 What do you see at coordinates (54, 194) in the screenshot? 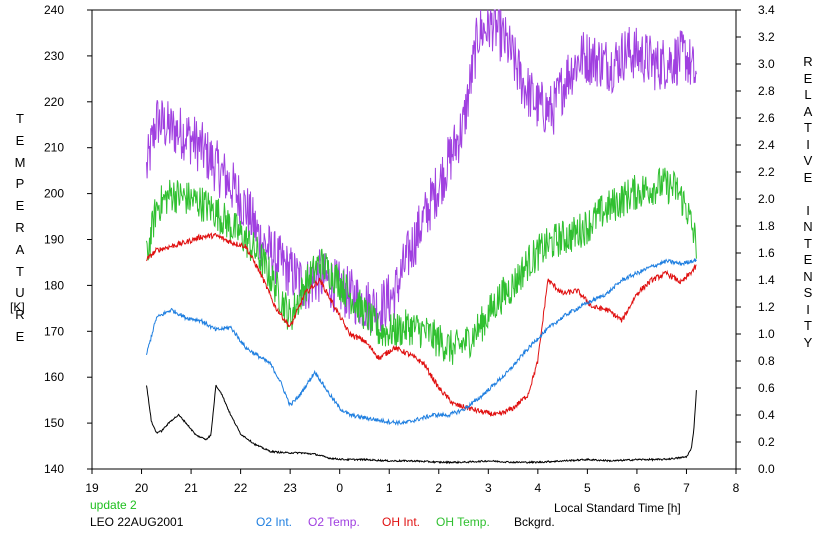
I see `y-left-tick-label: 200` at bounding box center [54, 194].